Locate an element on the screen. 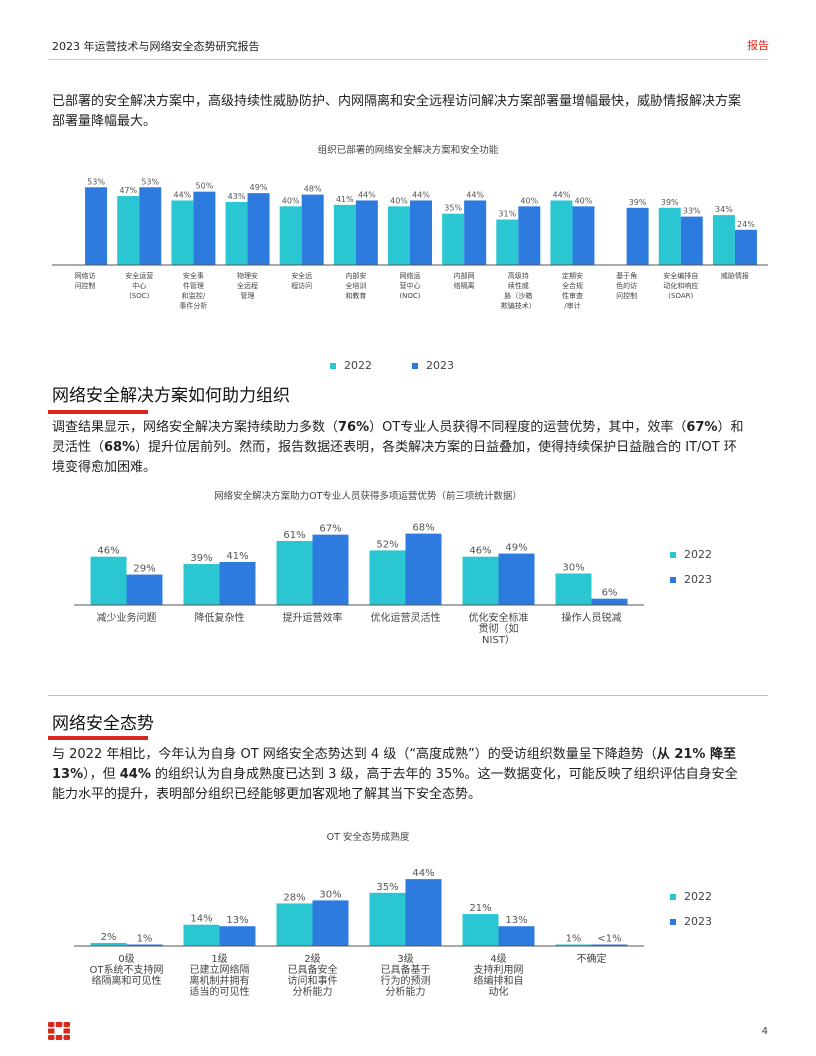 Image resolution: width=816 pixels, height=1056 pixels. data-label-2022-2: 44% is located at coordinates (182, 194).